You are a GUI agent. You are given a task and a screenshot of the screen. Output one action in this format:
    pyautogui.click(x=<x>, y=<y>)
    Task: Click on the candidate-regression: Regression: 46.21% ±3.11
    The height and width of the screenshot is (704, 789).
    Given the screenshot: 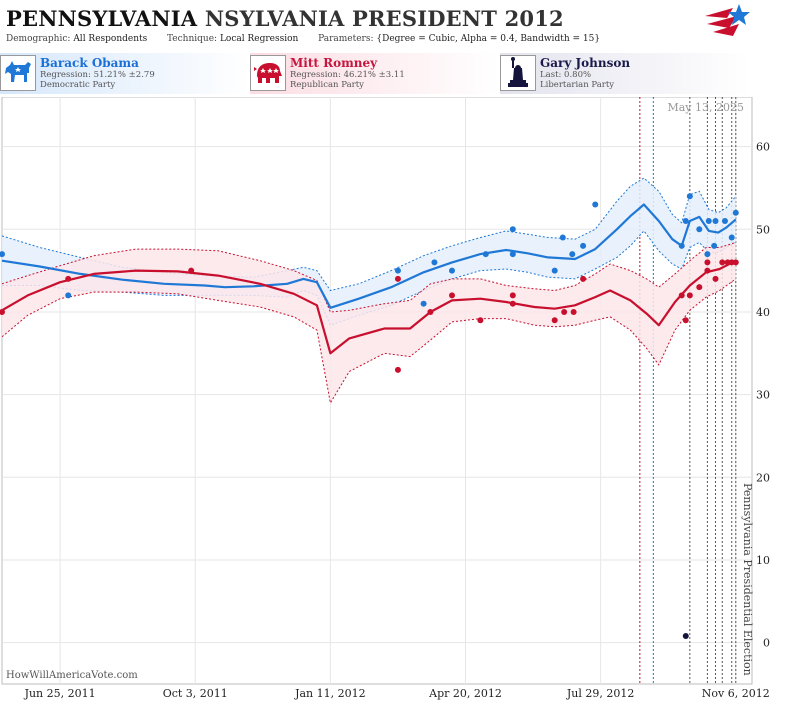 What is the action you would take?
    pyautogui.click(x=347, y=75)
    